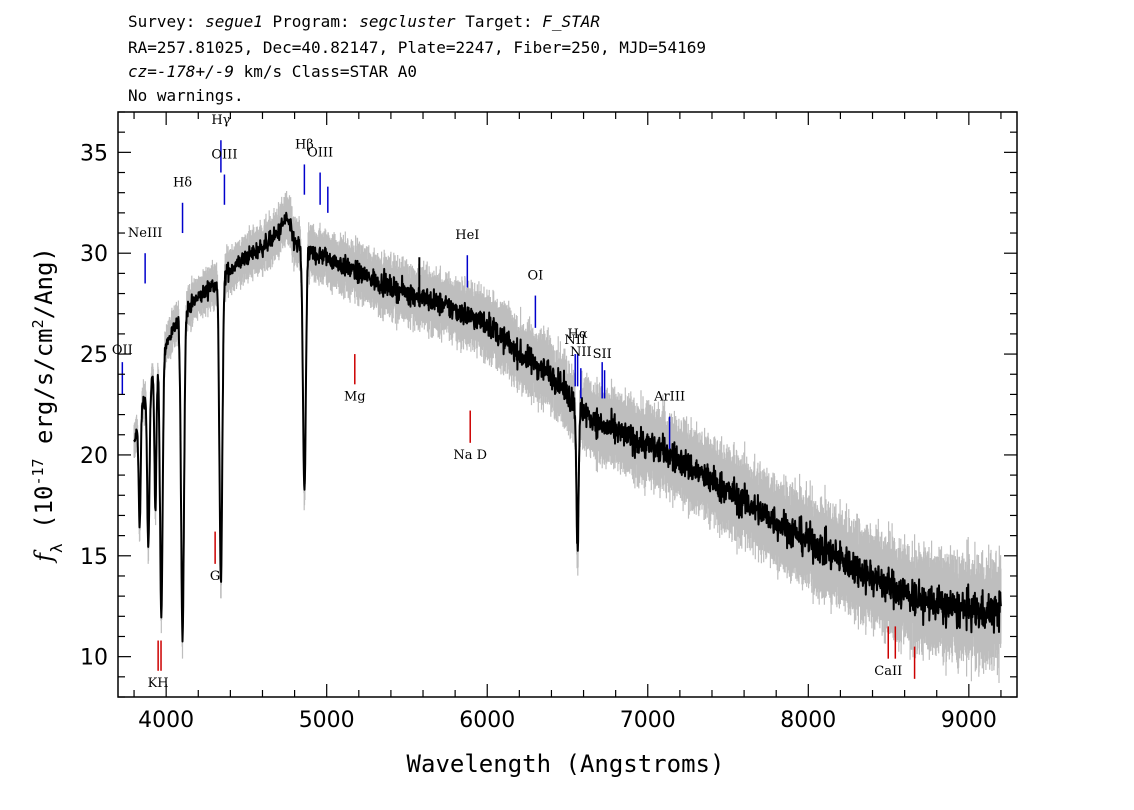 The width and height of the screenshot is (1134, 810). Describe the element at coordinates (499, 21) in the screenshot. I see `target-label: Target:` at that location.